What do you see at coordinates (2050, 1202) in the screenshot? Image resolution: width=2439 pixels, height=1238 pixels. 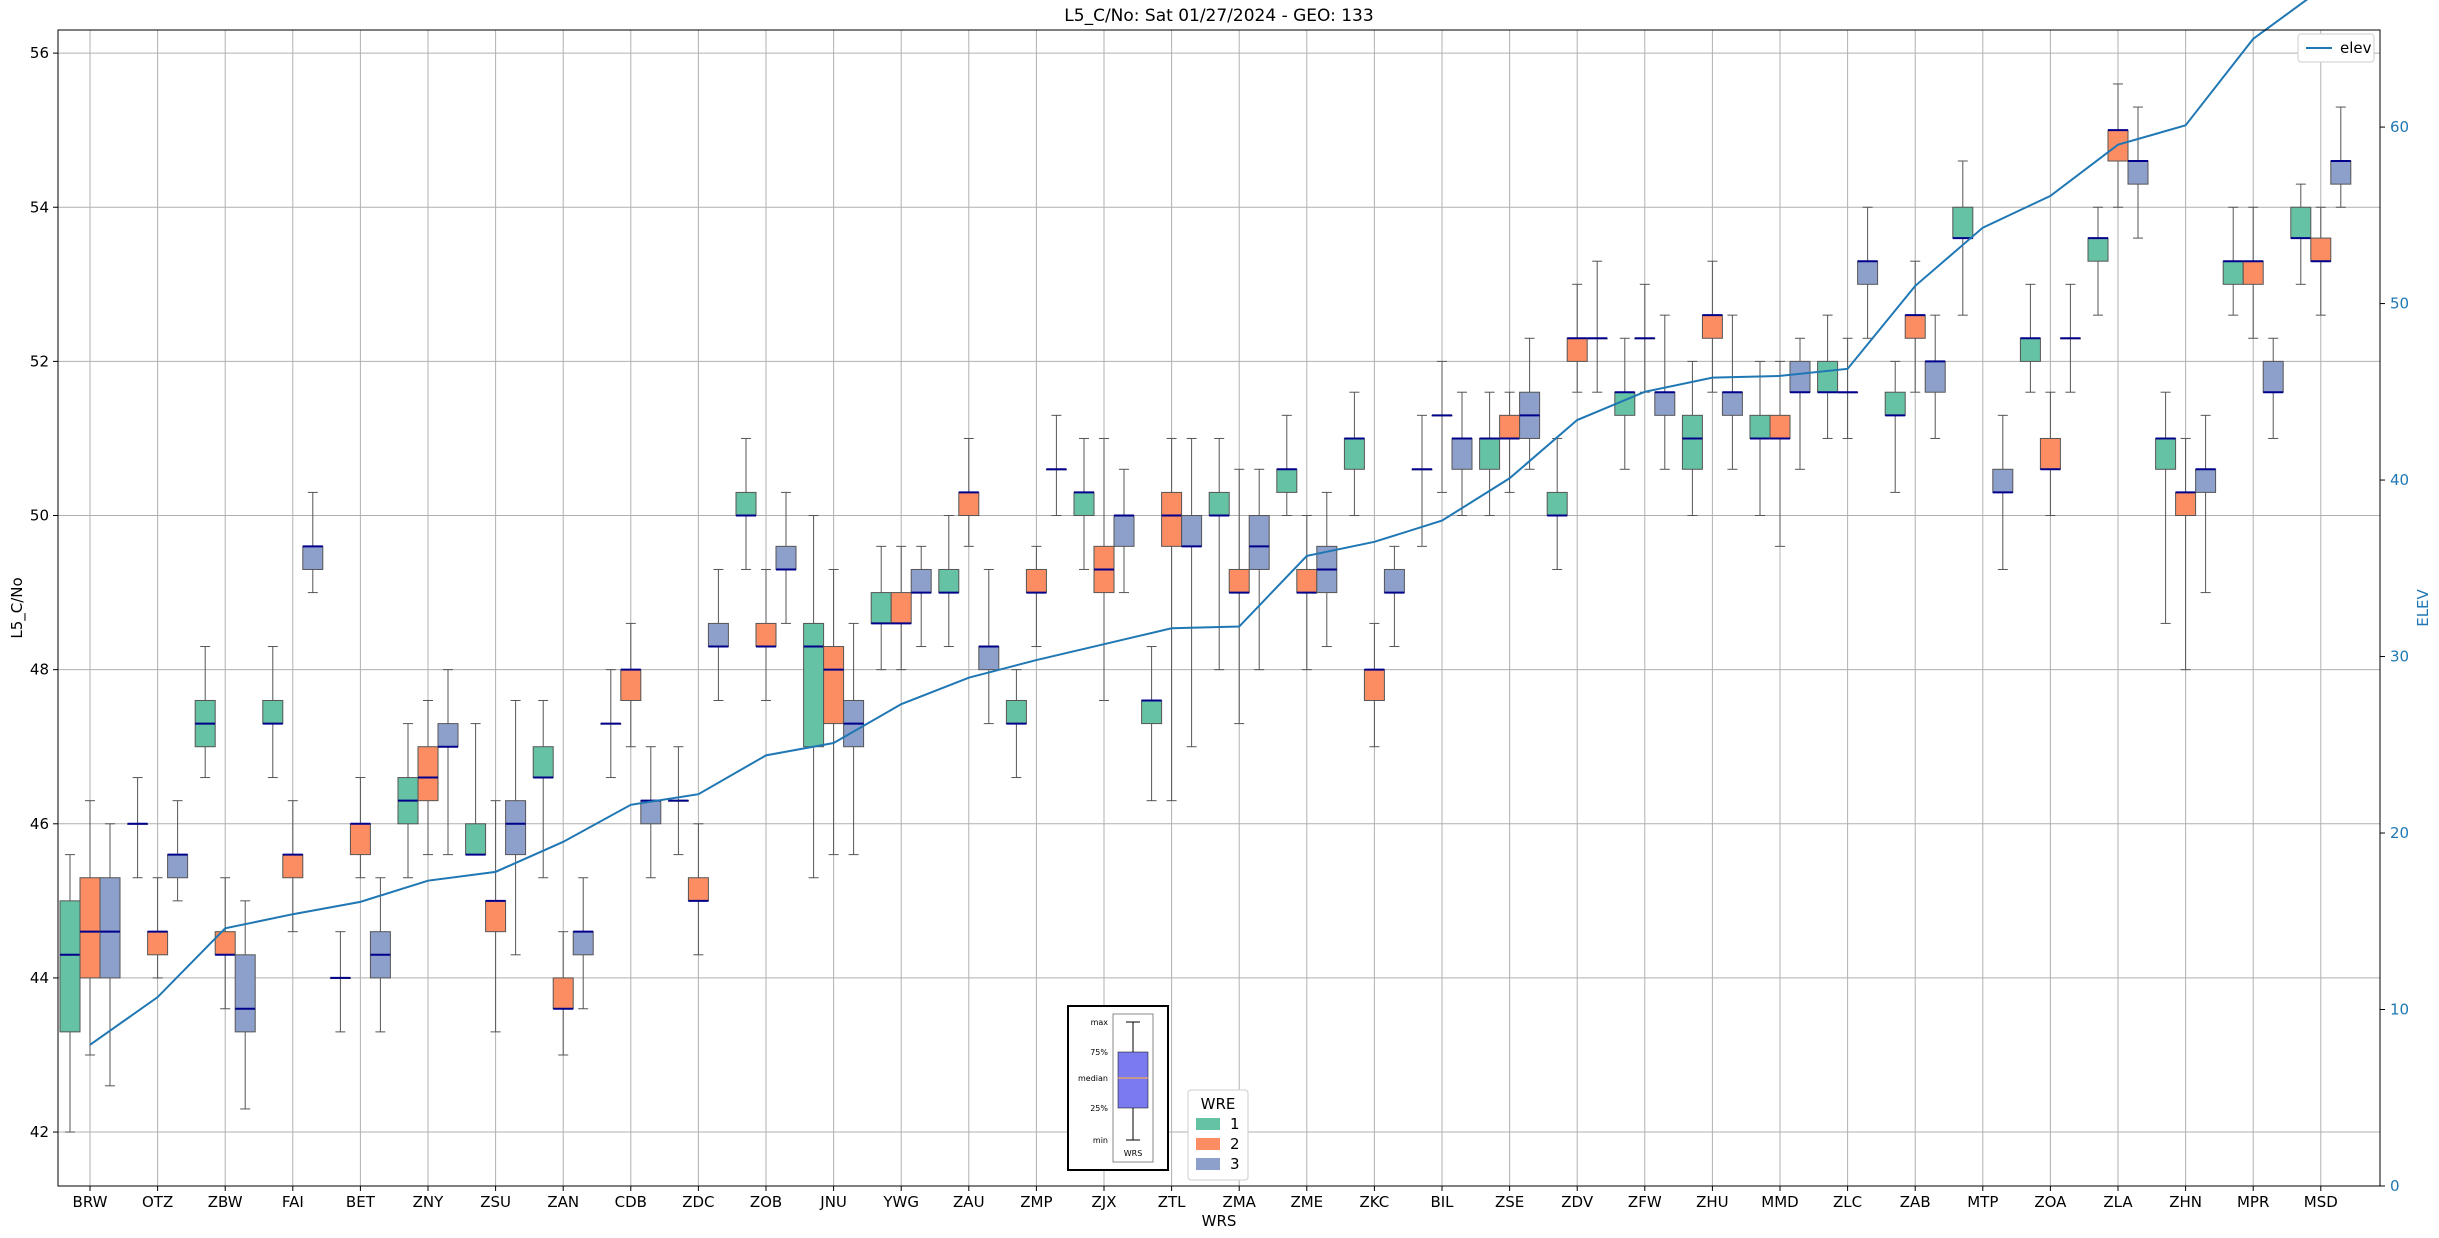 I see `x-tick-label: ZOA` at bounding box center [2050, 1202].